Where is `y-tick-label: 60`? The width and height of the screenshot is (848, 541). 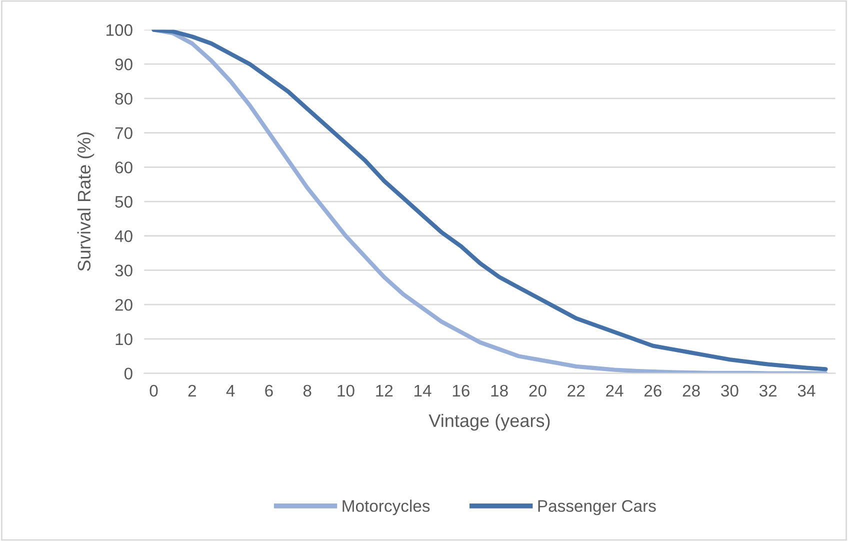 y-tick-label: 60 is located at coordinates (123, 168).